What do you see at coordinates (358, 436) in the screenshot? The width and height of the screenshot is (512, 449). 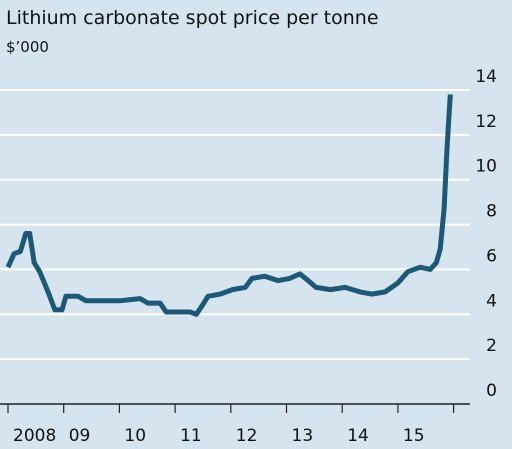 I see `x-tick-label: 14` at bounding box center [358, 436].